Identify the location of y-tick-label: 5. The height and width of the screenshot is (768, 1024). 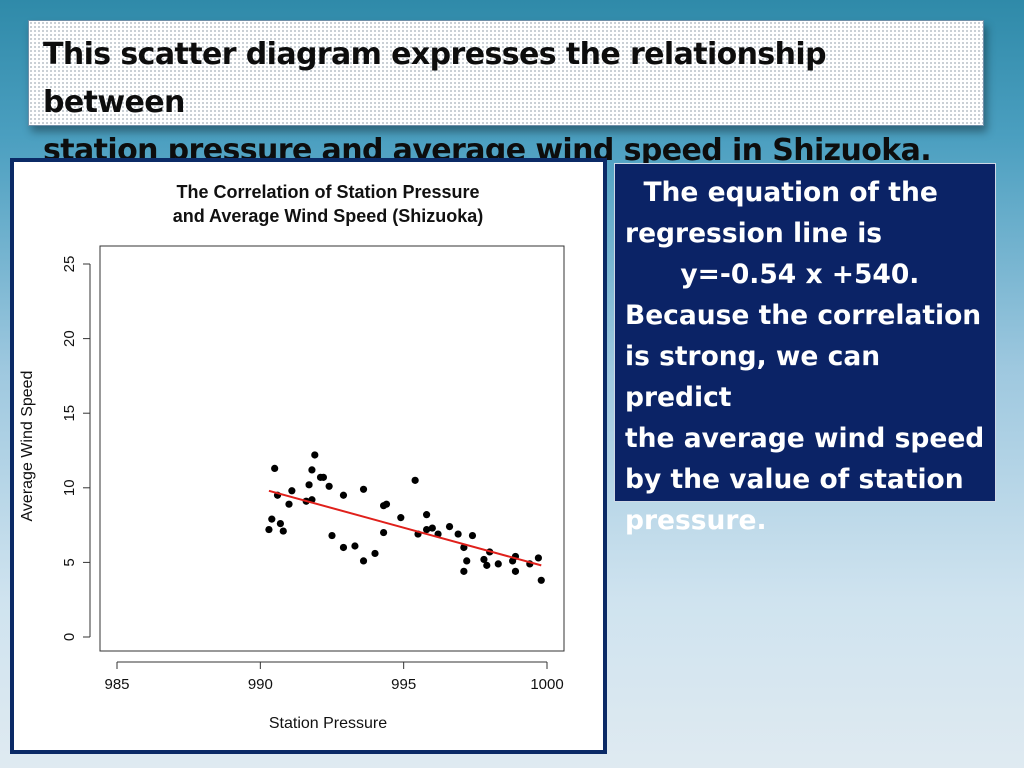
(69, 562).